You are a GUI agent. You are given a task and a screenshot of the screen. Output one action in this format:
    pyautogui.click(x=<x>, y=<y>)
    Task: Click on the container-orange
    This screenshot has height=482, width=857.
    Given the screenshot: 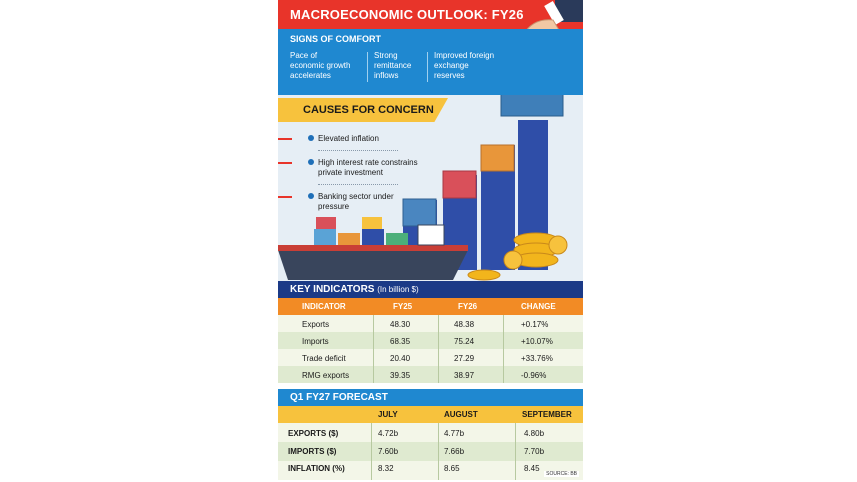 What is the action you would take?
    pyautogui.click(x=497, y=158)
    